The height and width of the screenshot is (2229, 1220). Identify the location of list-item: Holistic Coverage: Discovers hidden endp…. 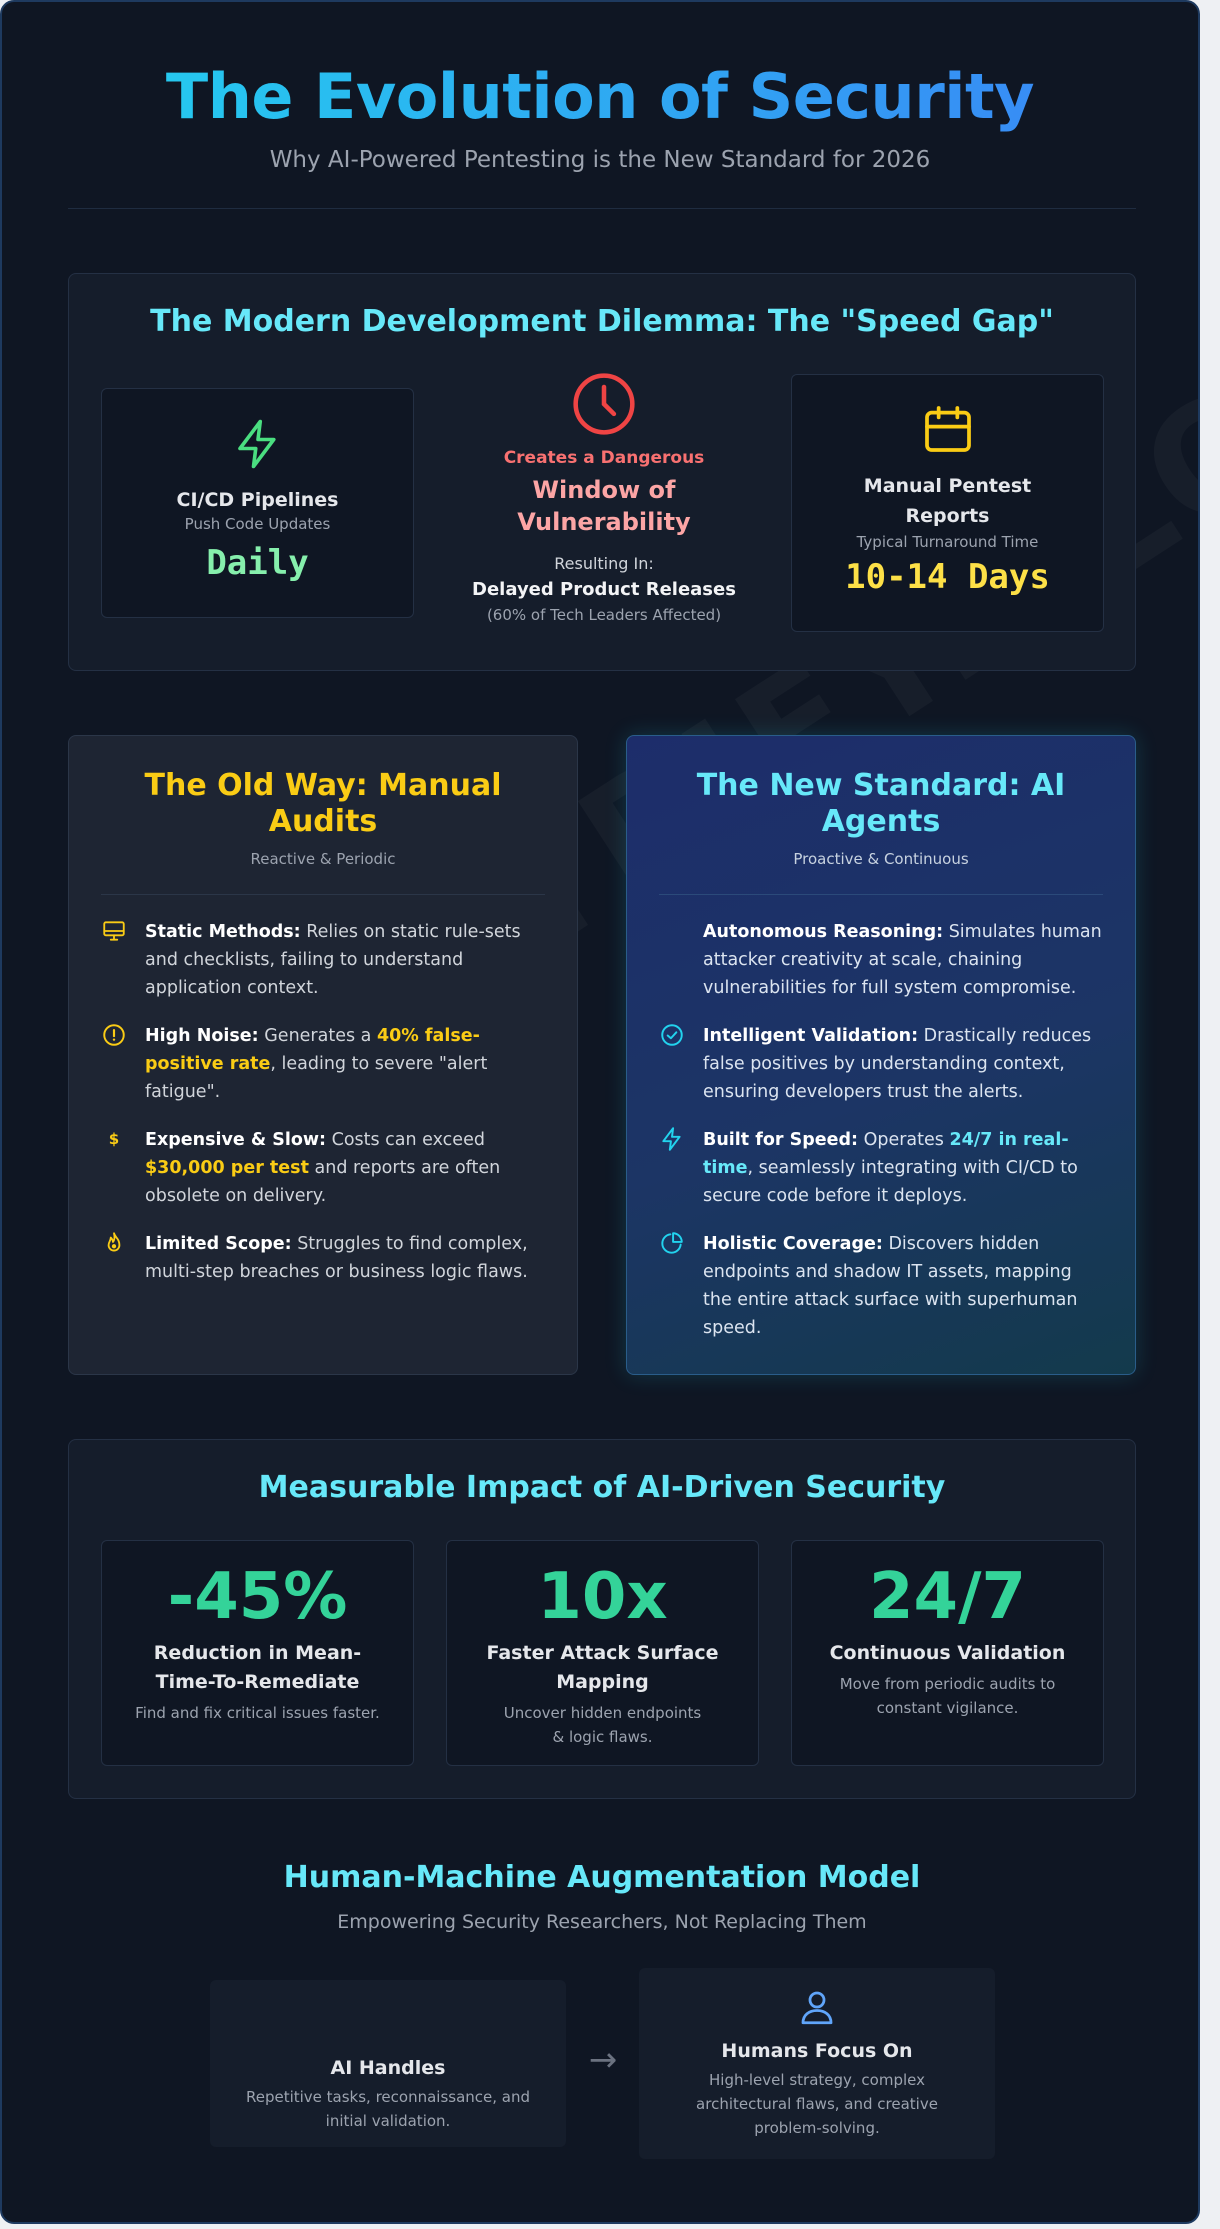
(882, 1286).